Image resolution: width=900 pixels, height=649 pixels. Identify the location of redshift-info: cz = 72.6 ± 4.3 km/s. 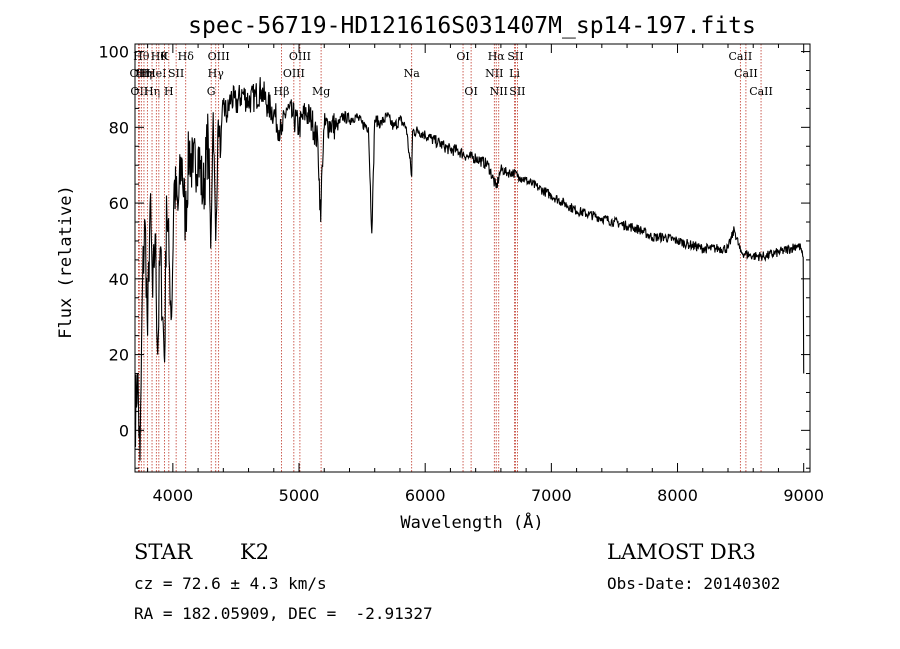
(230, 583).